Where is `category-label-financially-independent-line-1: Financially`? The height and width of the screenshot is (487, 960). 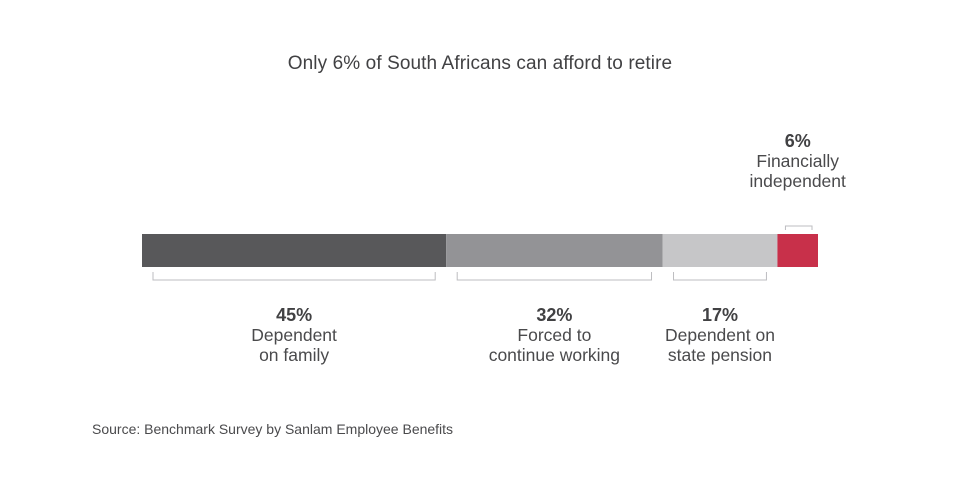
category-label-financially-independent-line-1: Financially is located at coordinates (798, 161).